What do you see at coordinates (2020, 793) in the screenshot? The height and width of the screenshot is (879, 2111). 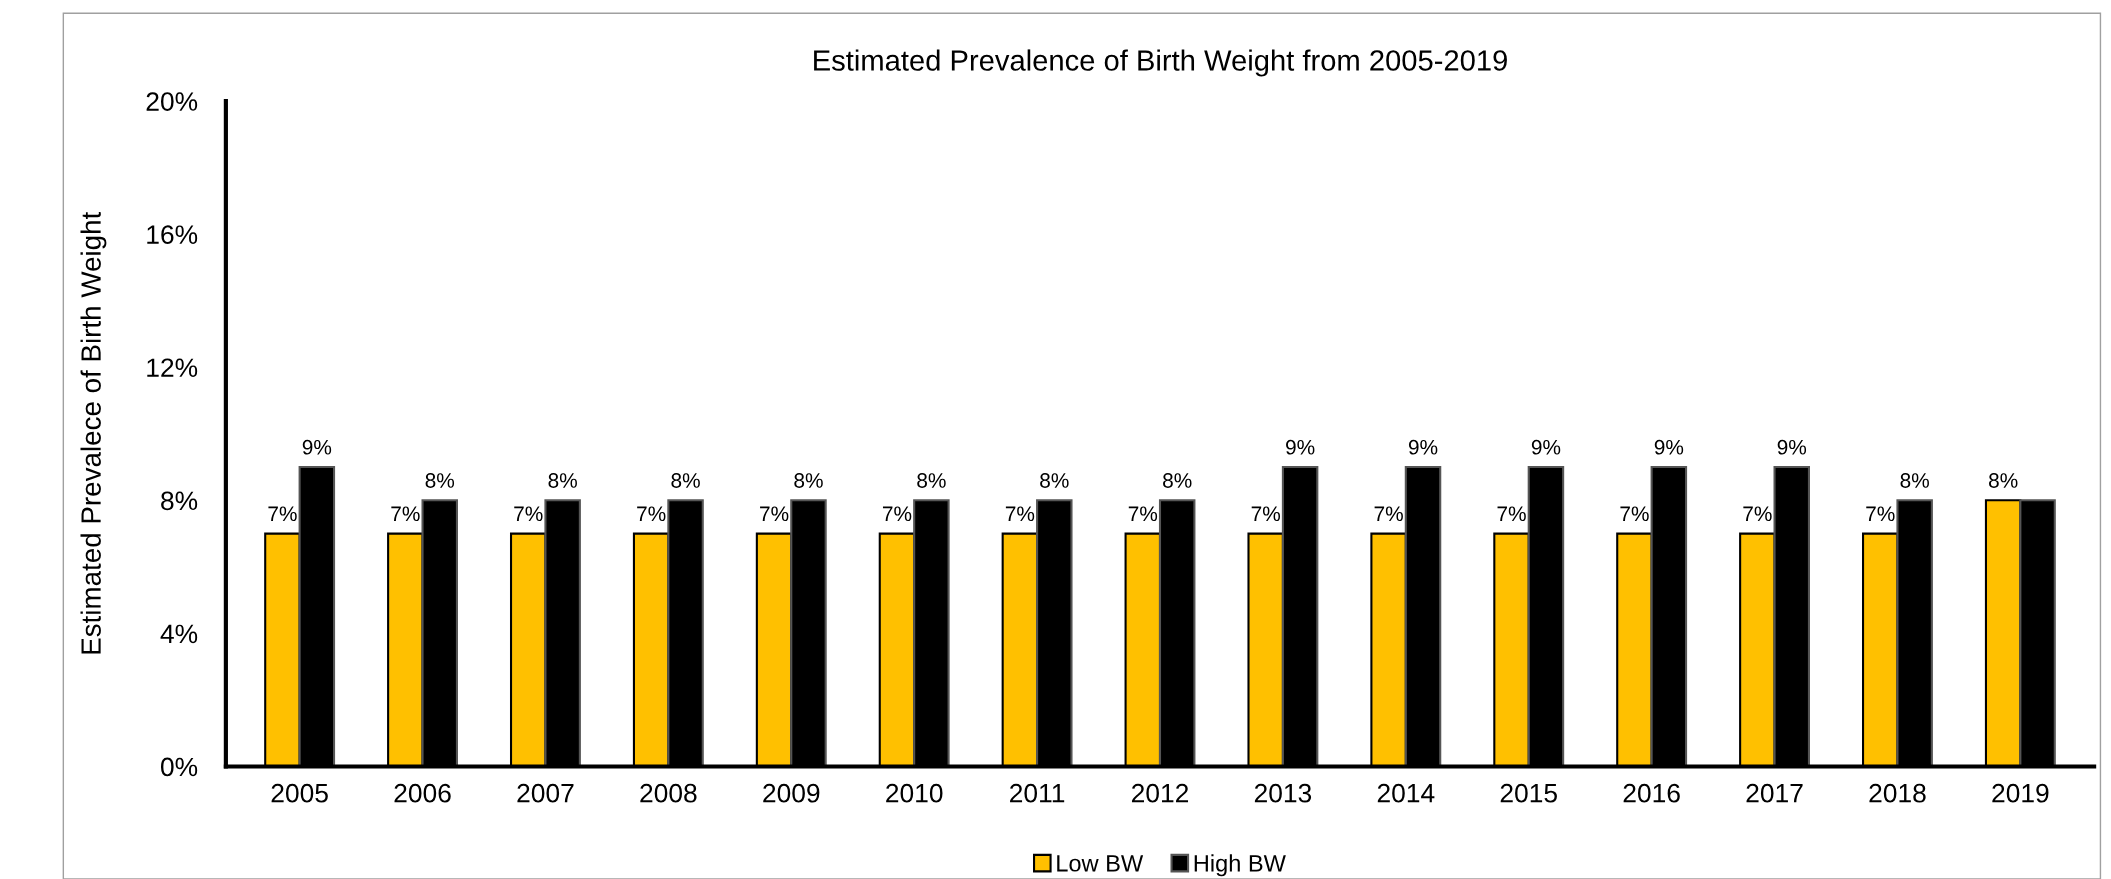 I see `x-tick-label: 2019` at bounding box center [2020, 793].